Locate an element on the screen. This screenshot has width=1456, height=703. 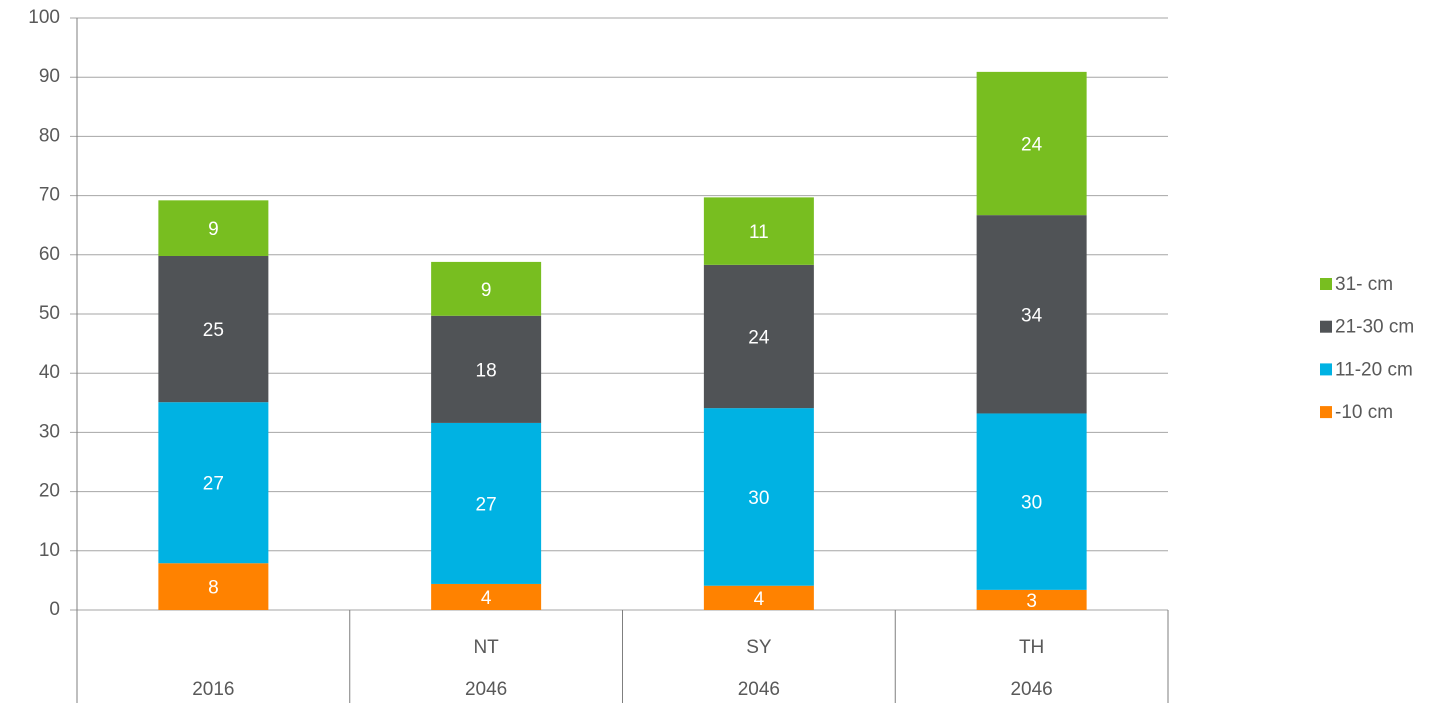
data-label: 11 is located at coordinates (759, 232).